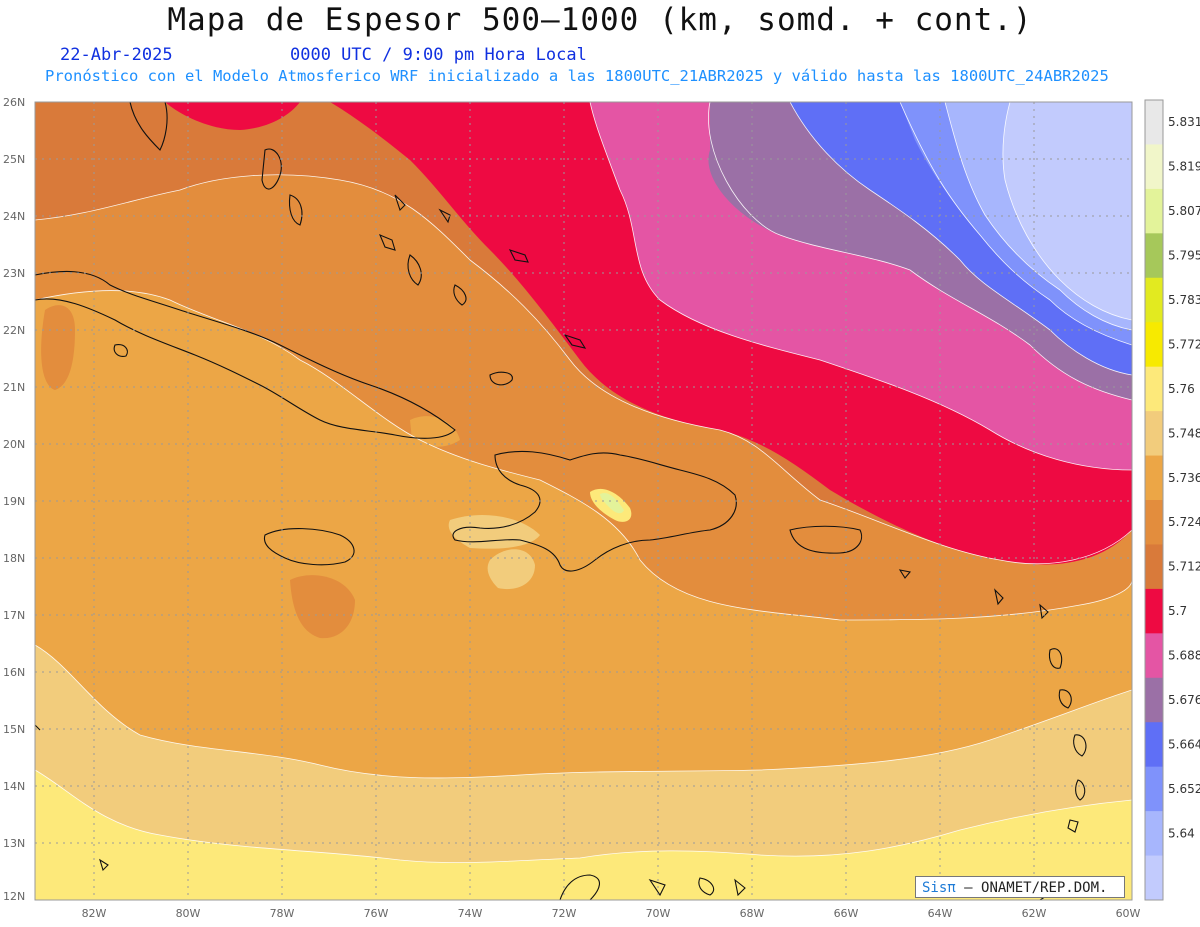 The image size is (1200, 927). What do you see at coordinates (1181, 389) in the screenshot?
I see `colorbar-level-label: 5.76` at bounding box center [1181, 389].